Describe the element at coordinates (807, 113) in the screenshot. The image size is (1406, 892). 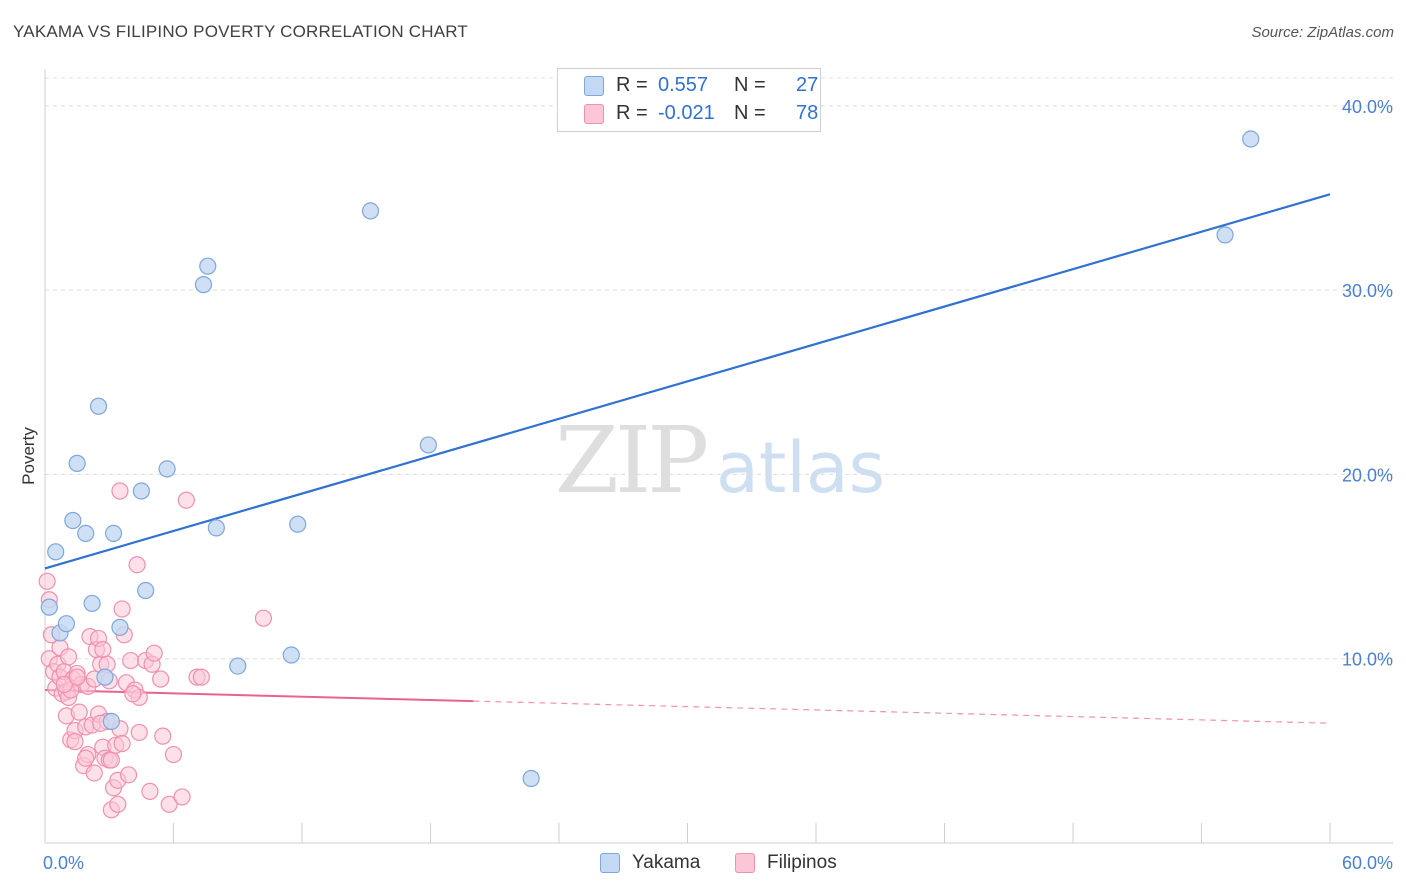
I see `legend-n-value: 78` at that location.